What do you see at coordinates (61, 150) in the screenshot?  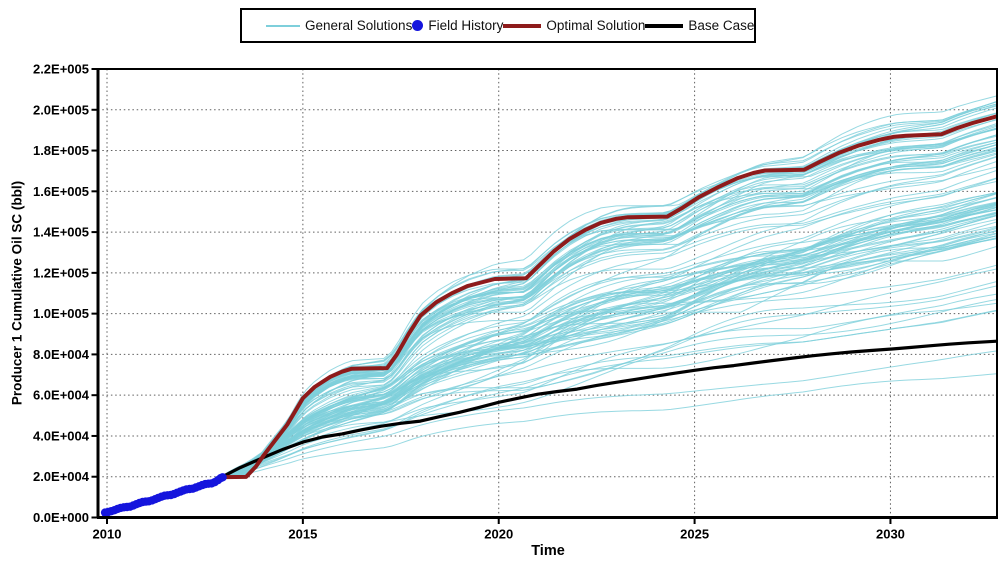 I see `y-tick-label: 1.8E+005` at bounding box center [61, 150].